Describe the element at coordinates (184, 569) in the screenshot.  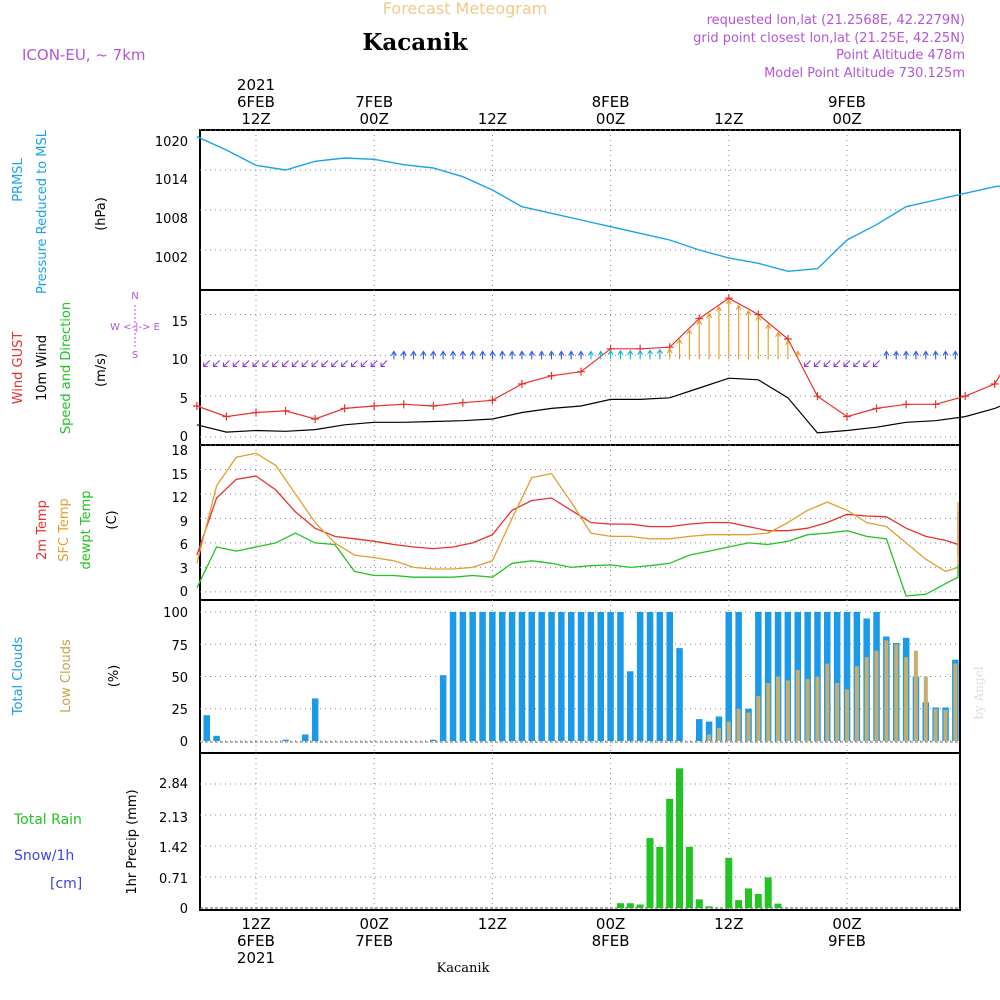
I see `temp-tick: 3` at that location.